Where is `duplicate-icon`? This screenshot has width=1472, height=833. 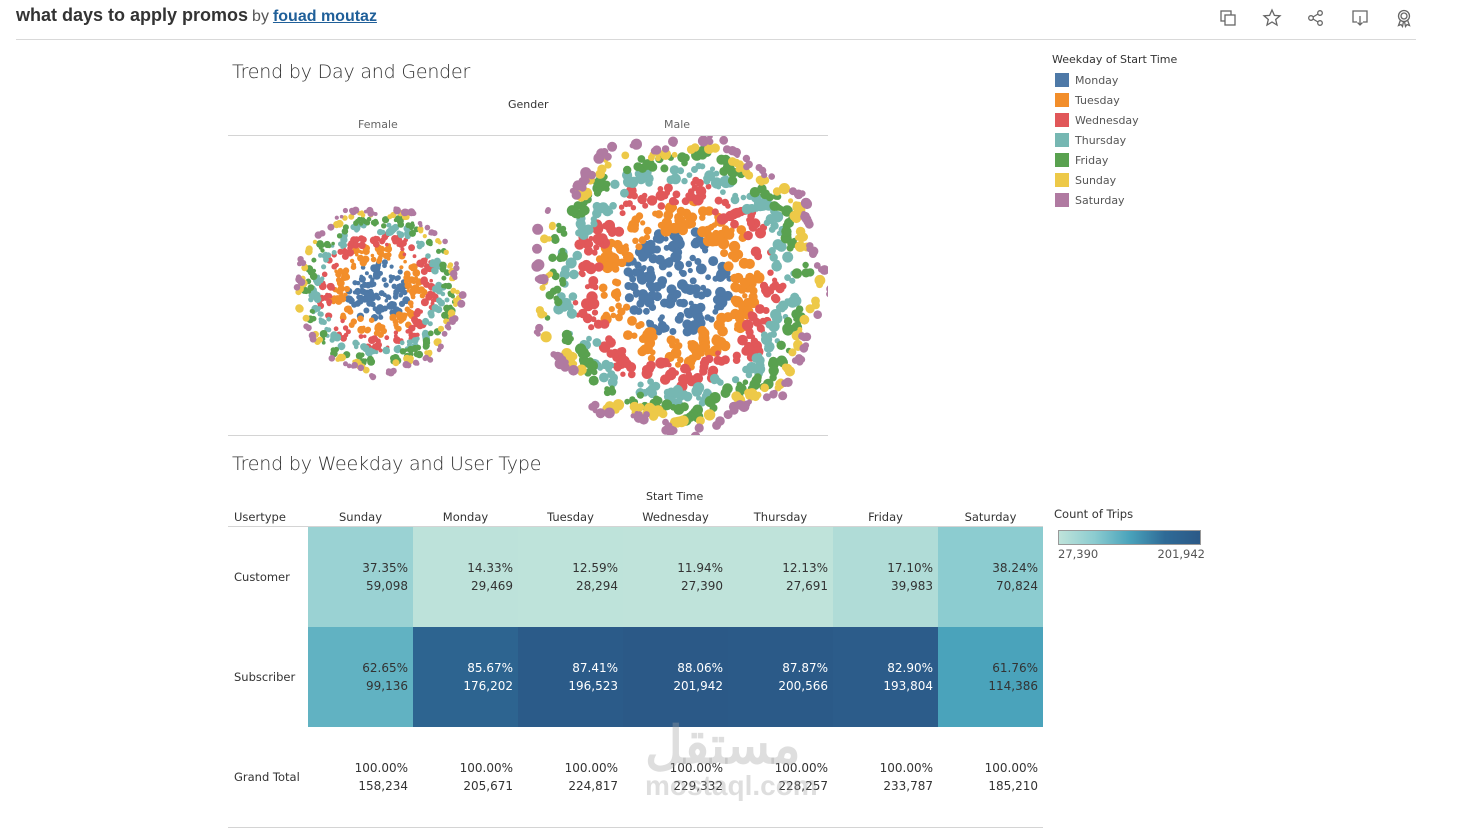 duplicate-icon is located at coordinates (1228, 18).